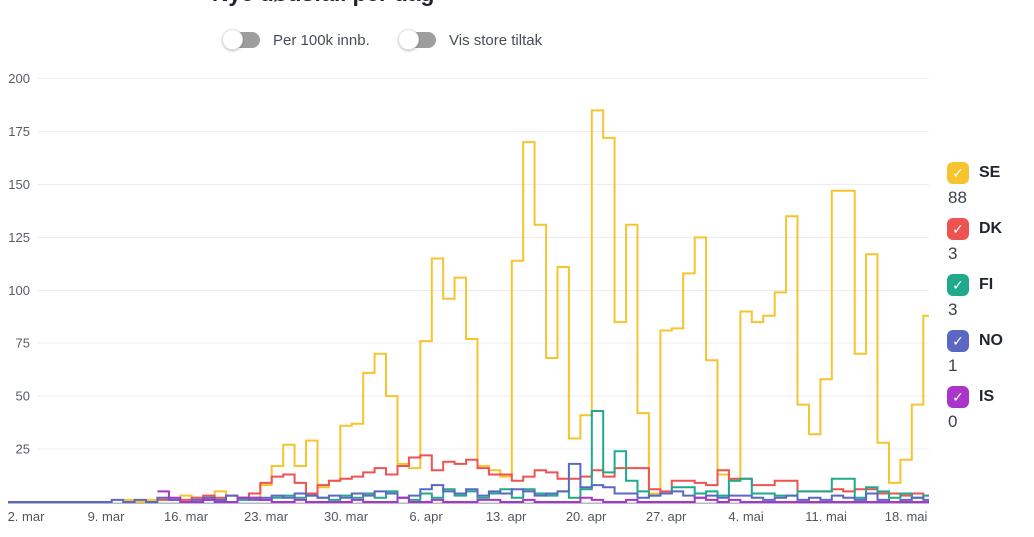 The image size is (1034, 537). What do you see at coordinates (27, 516) in the screenshot?
I see `x-axis-tick-label: 2. mar` at bounding box center [27, 516].